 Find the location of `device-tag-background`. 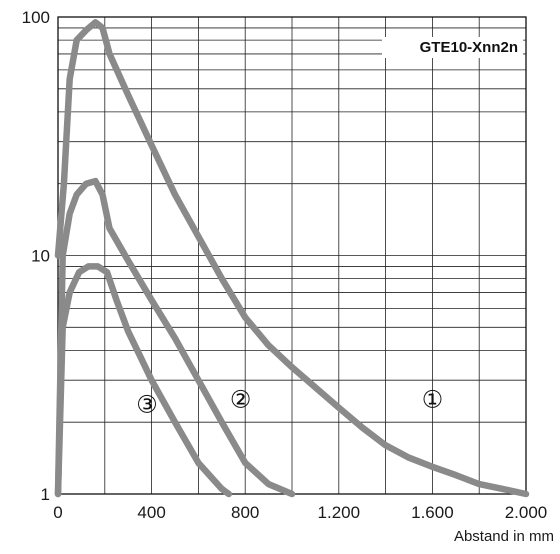

device-tag-background is located at coordinates (452, 47).